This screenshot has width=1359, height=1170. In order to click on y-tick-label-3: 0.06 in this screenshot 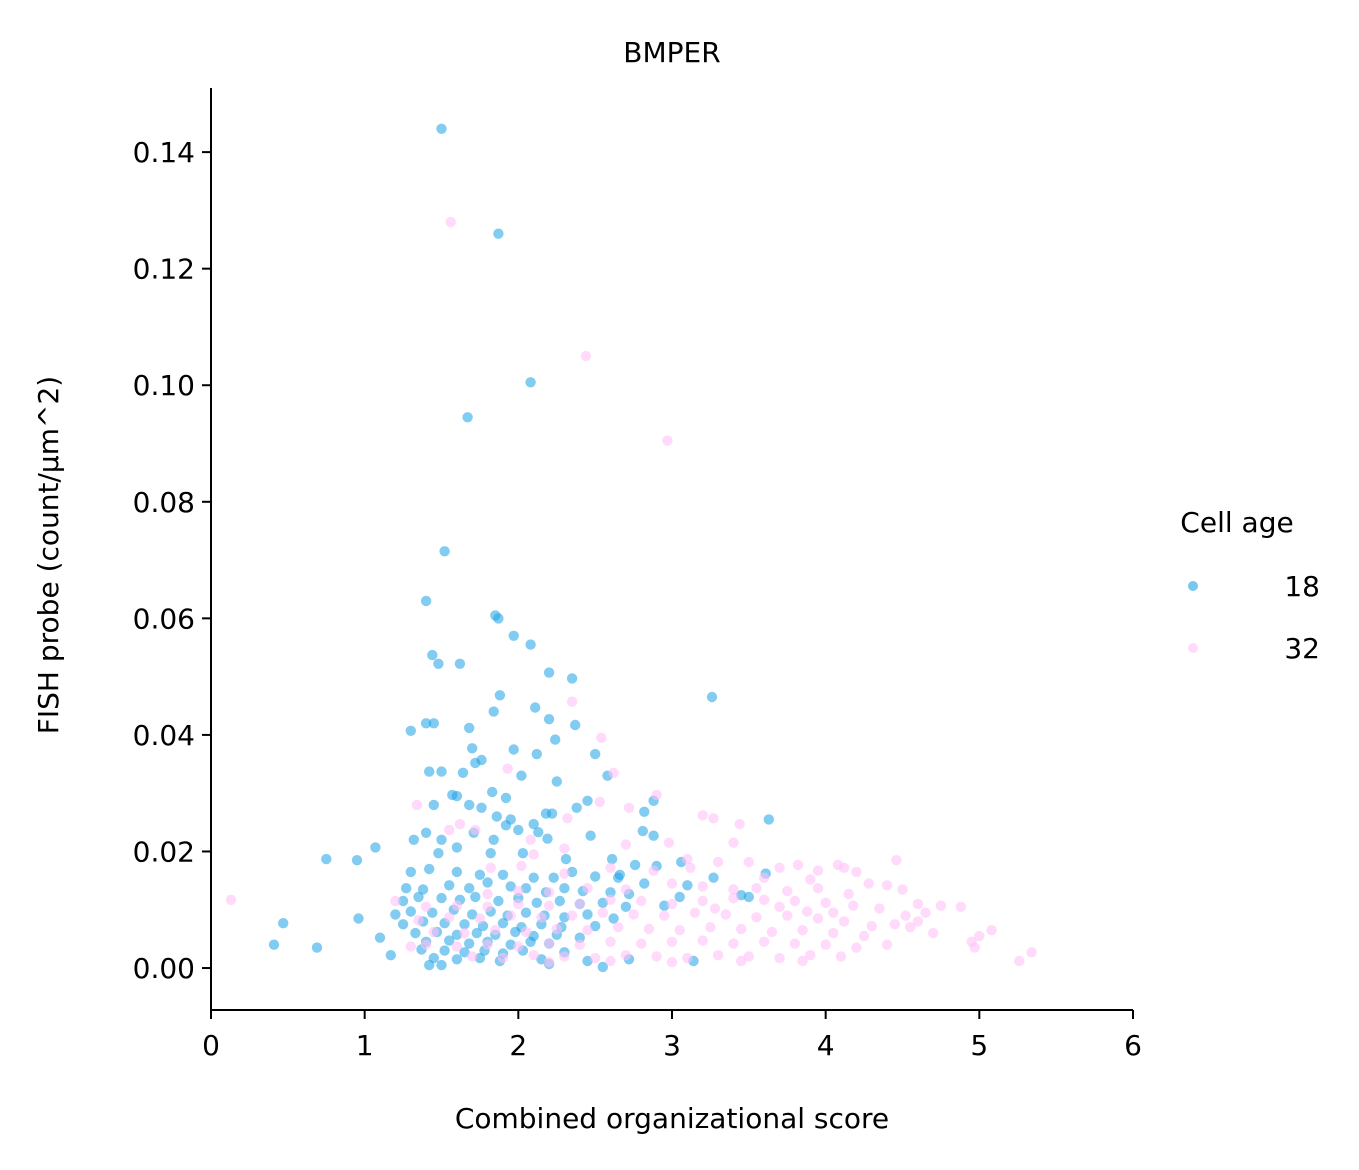, I will do `click(164, 618)`.